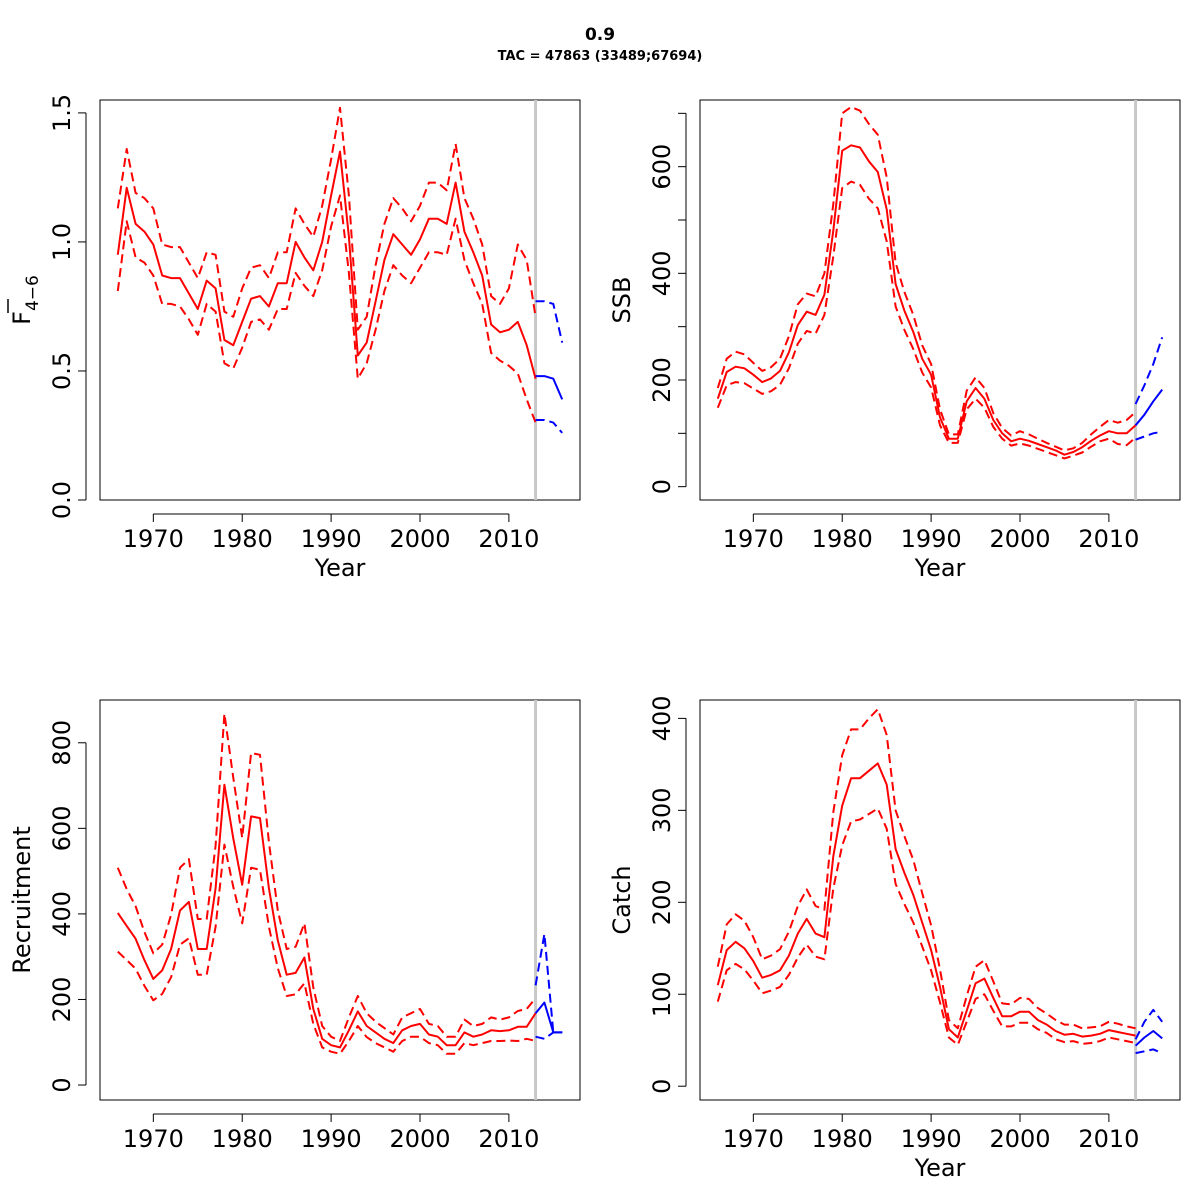  What do you see at coordinates (33, 293) in the screenshot?
I see `y-axis-title-subscript: 4−6` at bounding box center [33, 293].